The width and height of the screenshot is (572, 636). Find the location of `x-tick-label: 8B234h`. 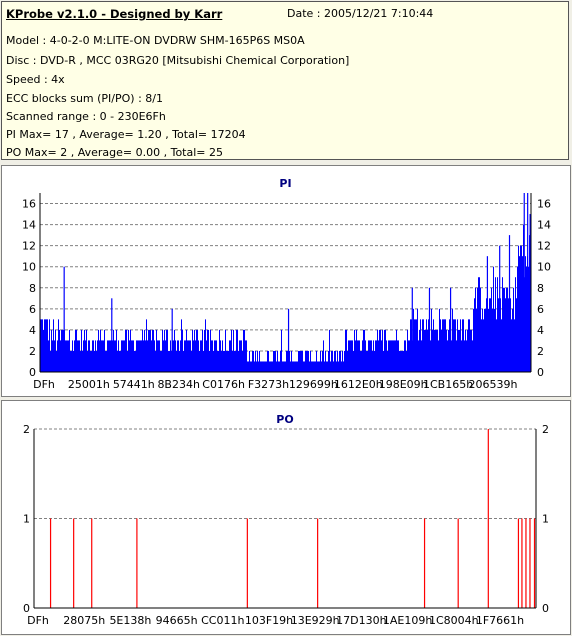

x-tick-label: 8B234h is located at coordinates (178, 384).